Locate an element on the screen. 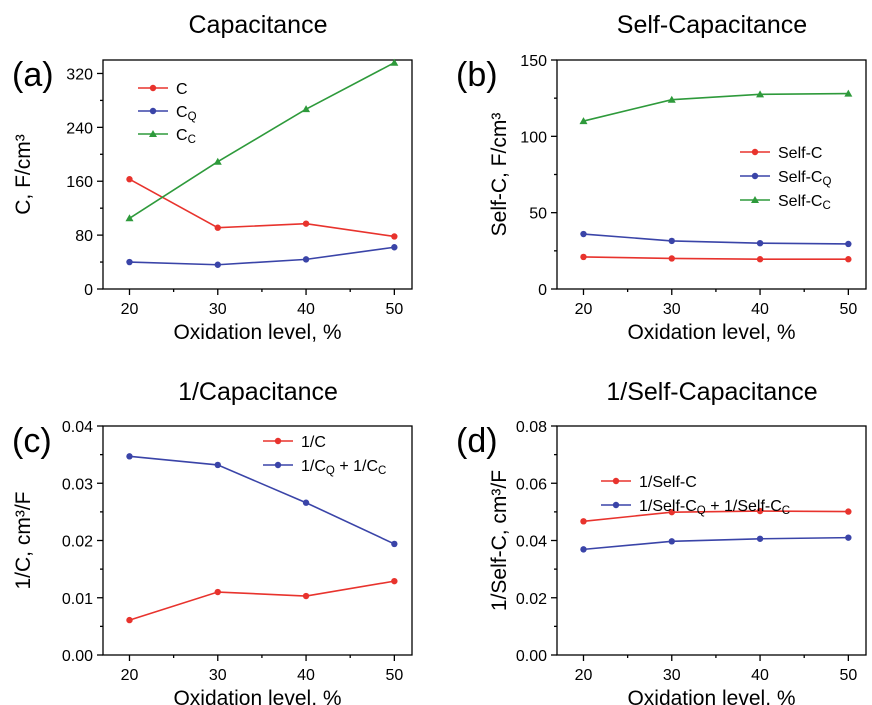 The height and width of the screenshot is (705, 872). legend-label: 1/C is located at coordinates (313, 442).